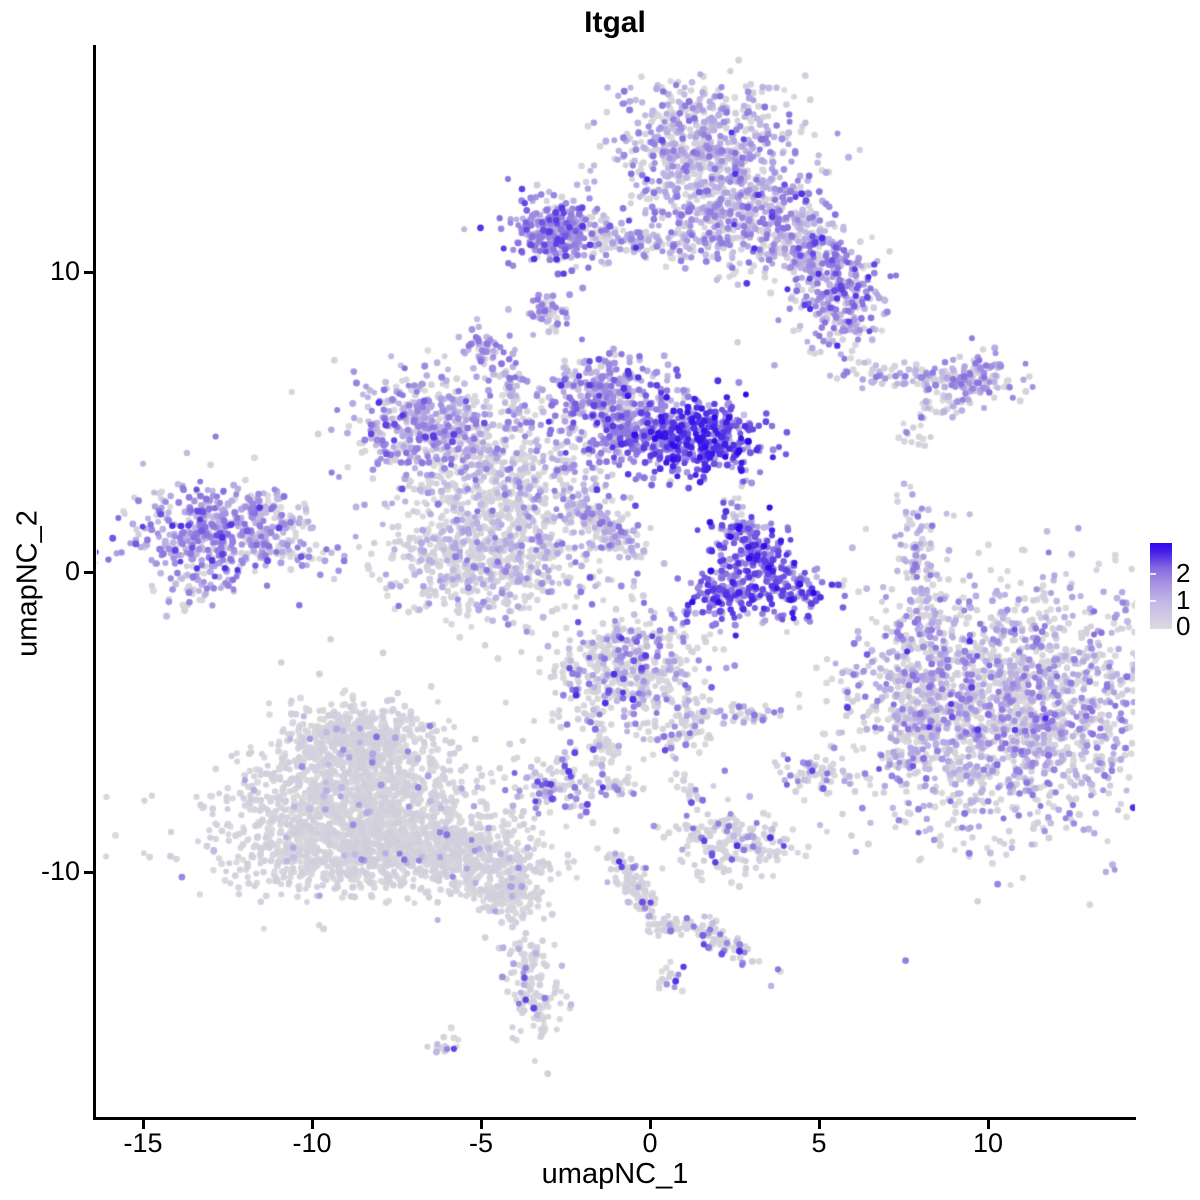 The height and width of the screenshot is (1200, 1200). I want to click on x-axis-line, so click(614, 1118).